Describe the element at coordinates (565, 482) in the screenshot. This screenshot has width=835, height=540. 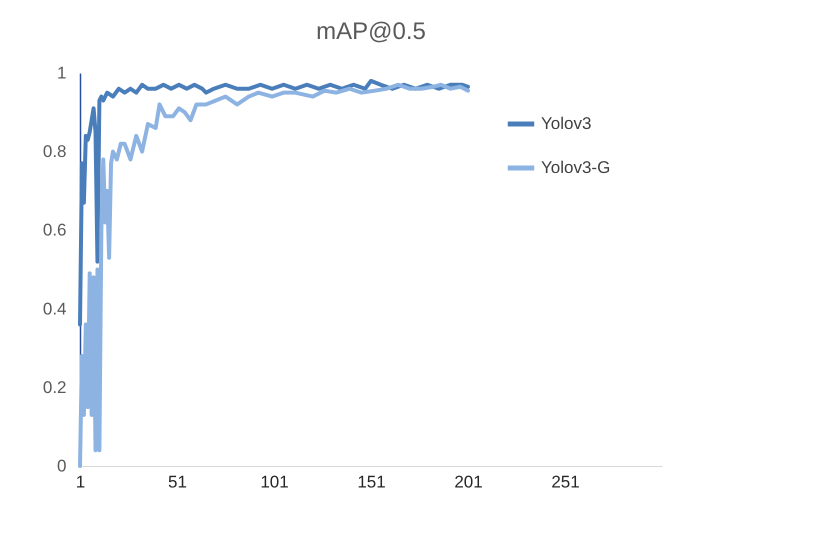
I see `x-tick-label: 251` at that location.